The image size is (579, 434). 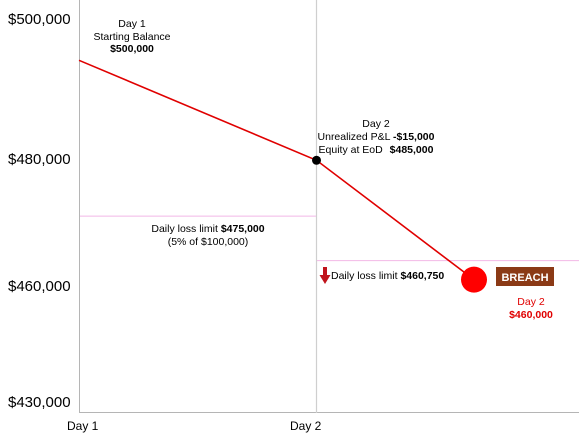 I want to click on day2-pnl-line: Unrealized P&L -$15,000, so click(x=376, y=137).